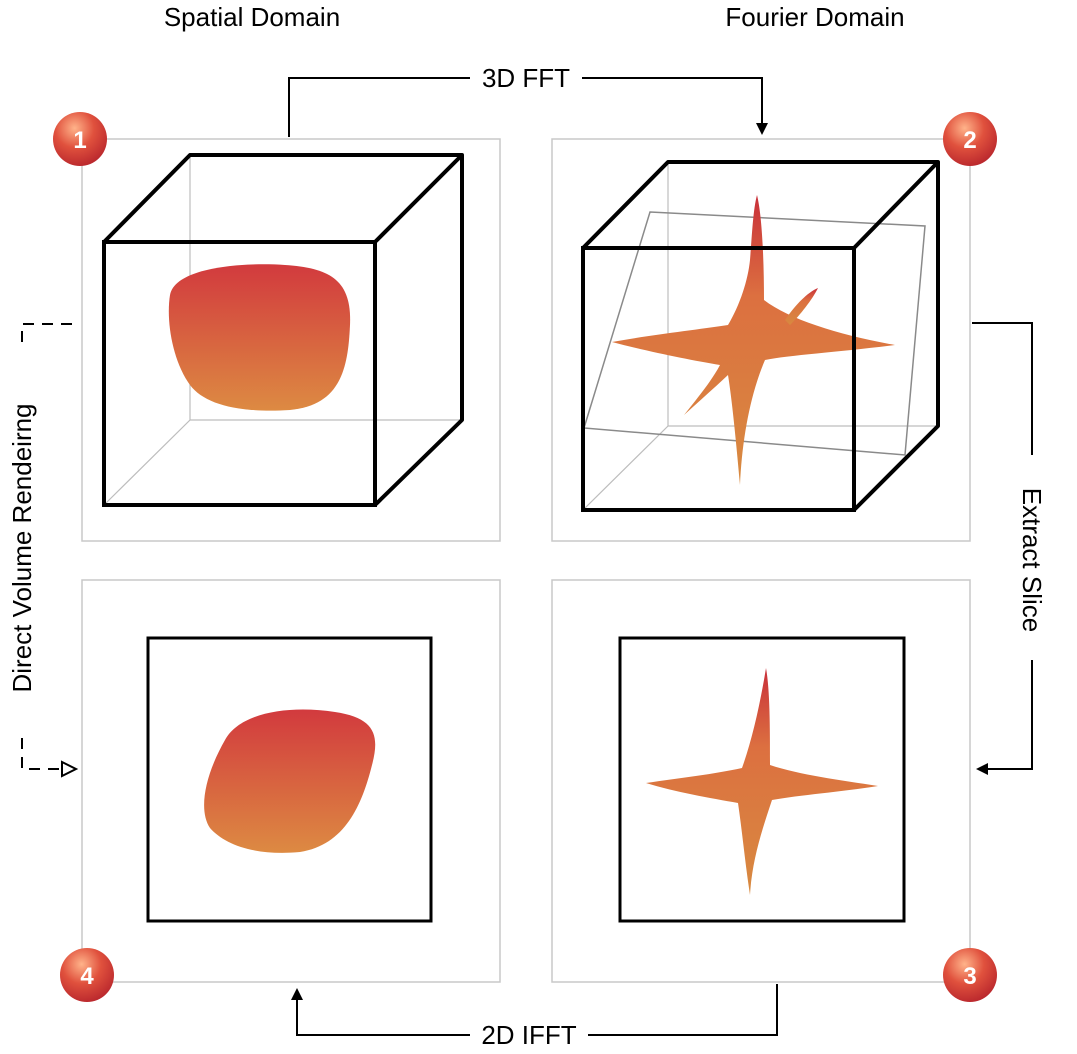  Describe the element at coordinates (70, 769) in the screenshot. I see `direct-volume-rendering-arrowhead` at that location.